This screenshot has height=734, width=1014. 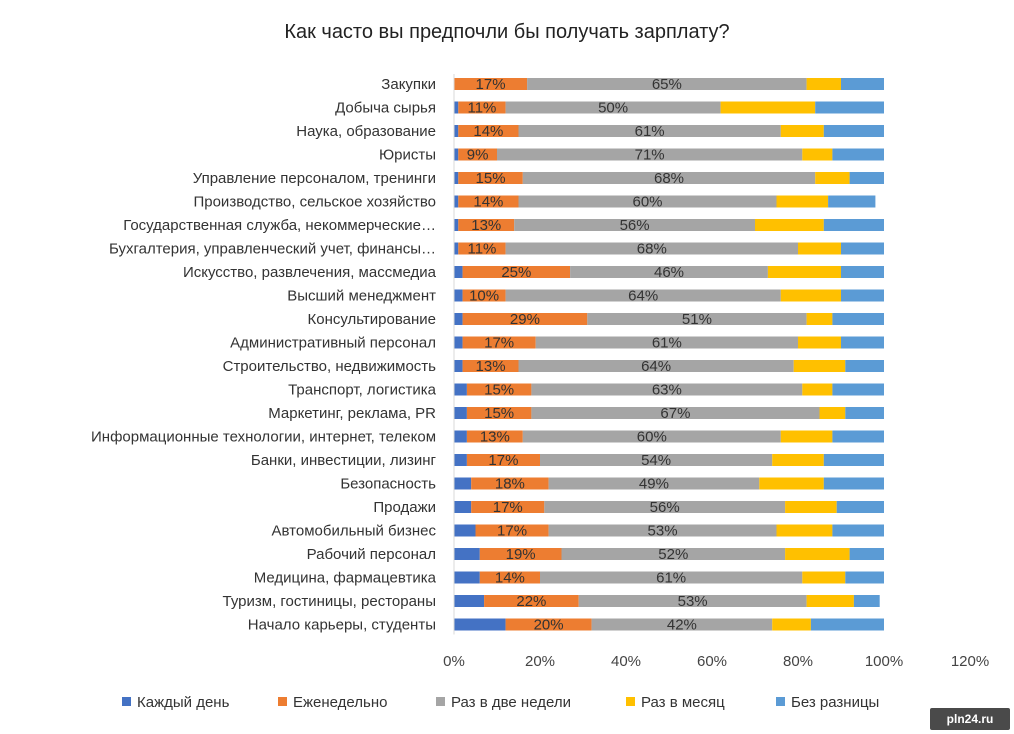 What do you see at coordinates (667, 390) in the screenshot?
I see `data-label: 63%` at bounding box center [667, 390].